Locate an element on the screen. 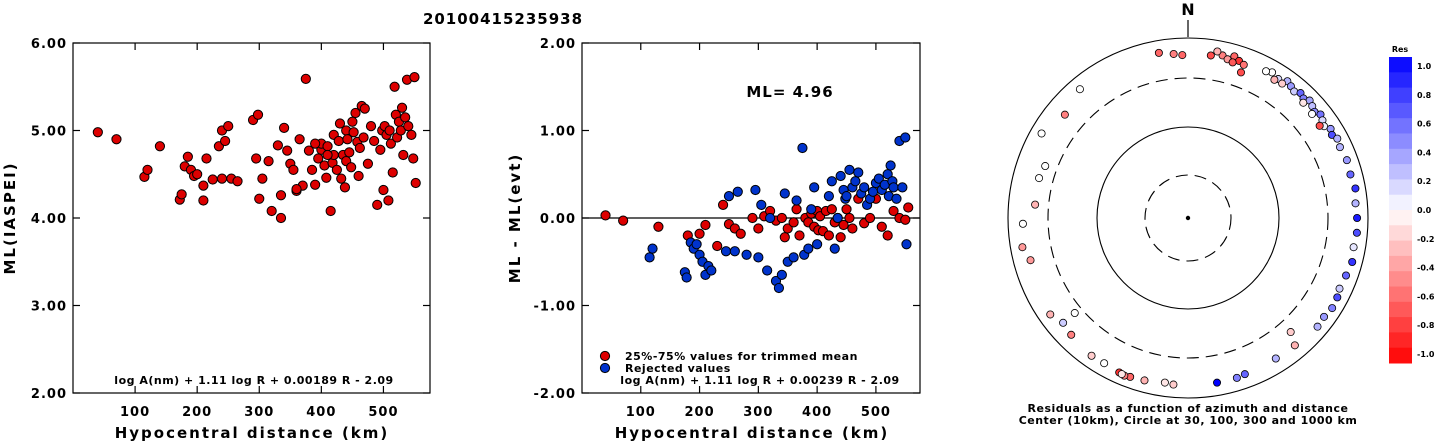 This screenshot has height=441, width=1437. y-tick-label: -1.00 is located at coordinates (555, 307).